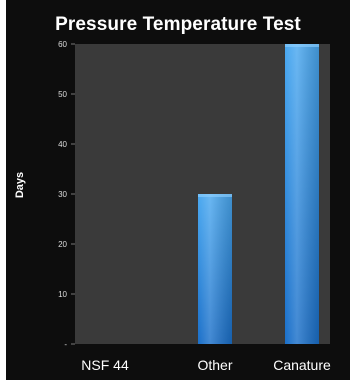 This screenshot has height=380, width=356. What do you see at coordinates (62, 94) in the screenshot?
I see `y-tick-label: 50` at bounding box center [62, 94].